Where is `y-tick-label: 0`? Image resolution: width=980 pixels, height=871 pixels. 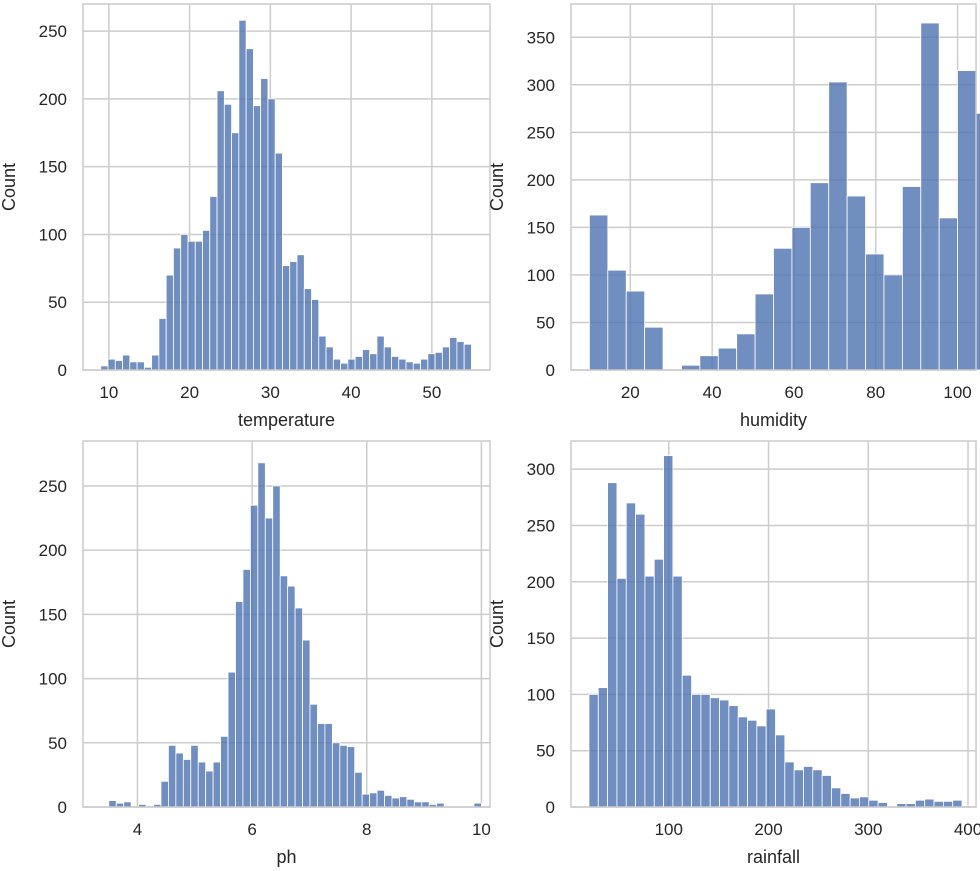 y-tick-label: 0 is located at coordinates (62, 370).